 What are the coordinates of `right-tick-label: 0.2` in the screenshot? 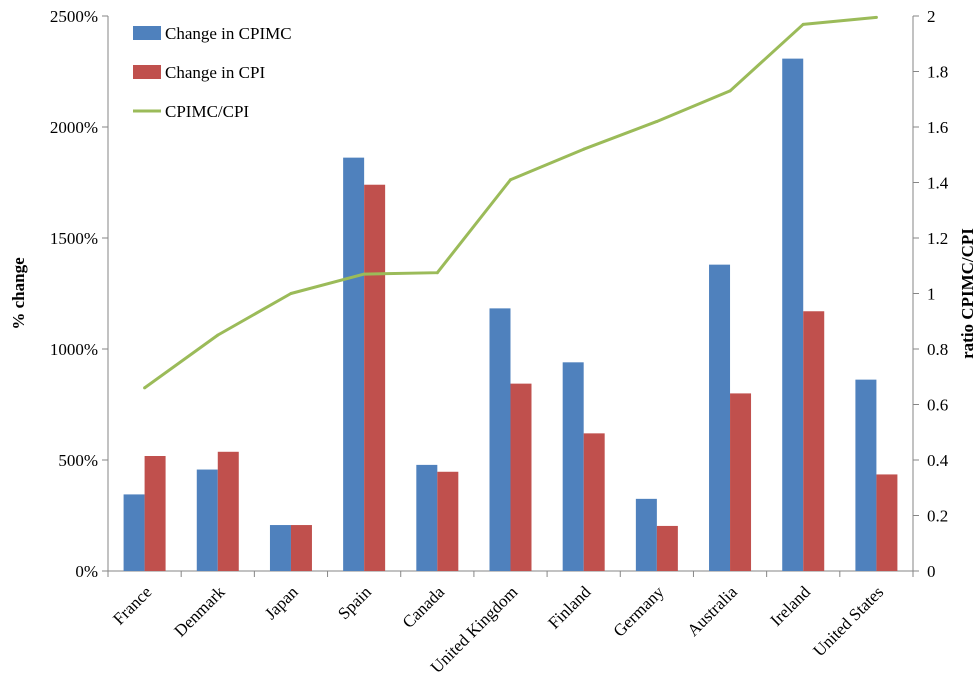 It's located at (937, 516).